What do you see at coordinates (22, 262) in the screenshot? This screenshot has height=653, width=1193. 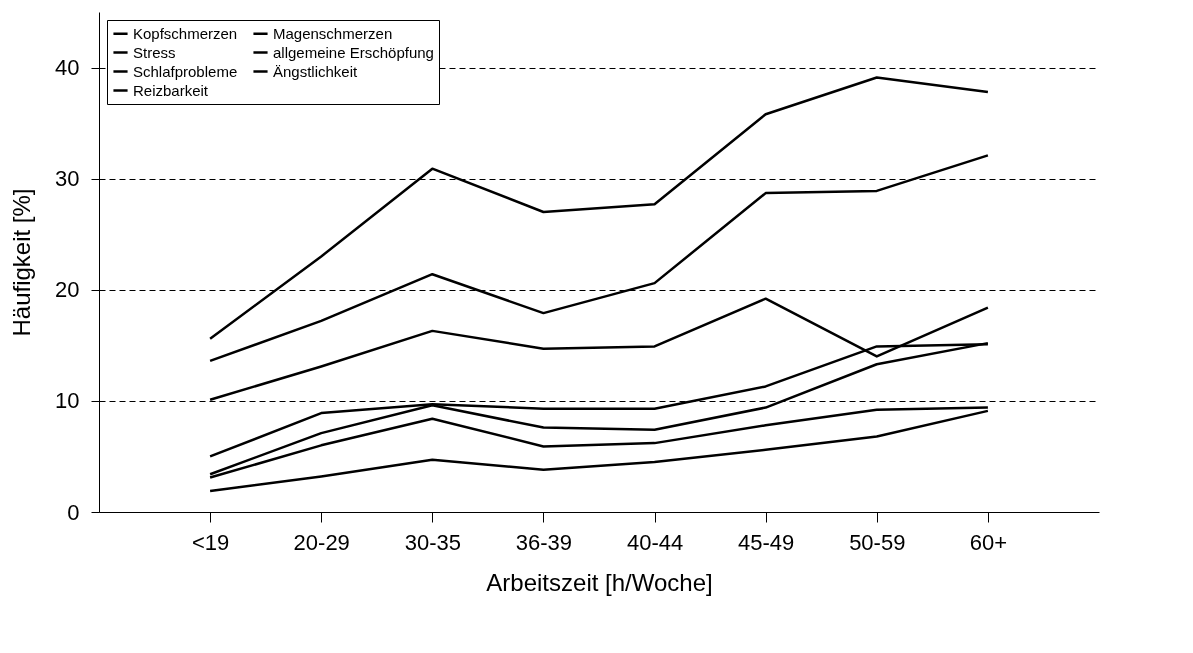 I see `y-axis-title: Häufigkeit [%]` at bounding box center [22, 262].